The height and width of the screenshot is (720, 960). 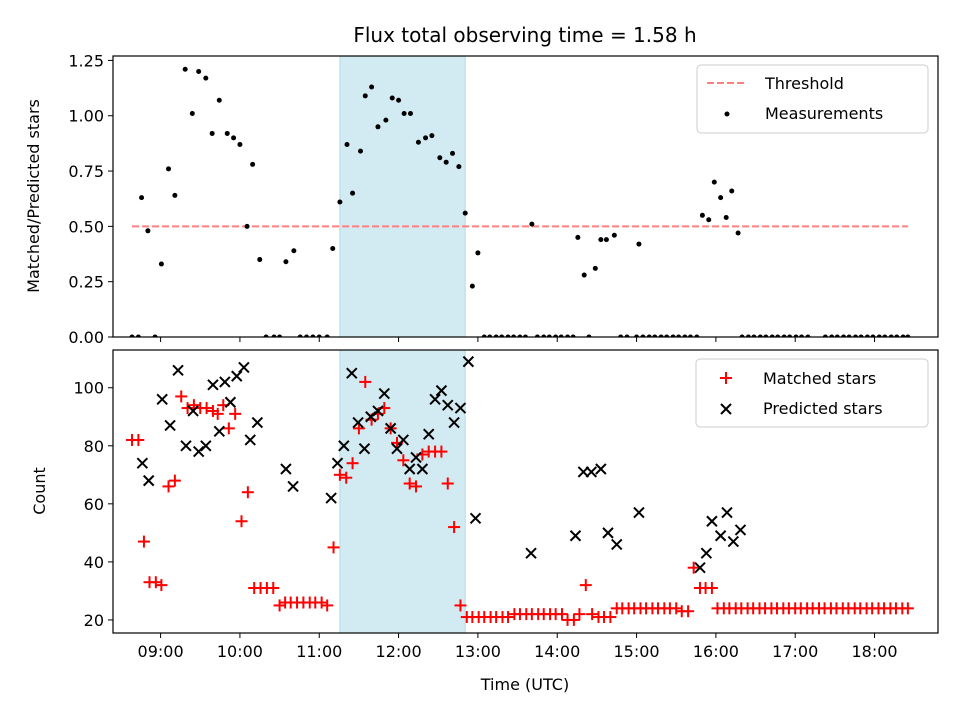 I want to click on y-tick-label: 20, so click(x=94, y=620).